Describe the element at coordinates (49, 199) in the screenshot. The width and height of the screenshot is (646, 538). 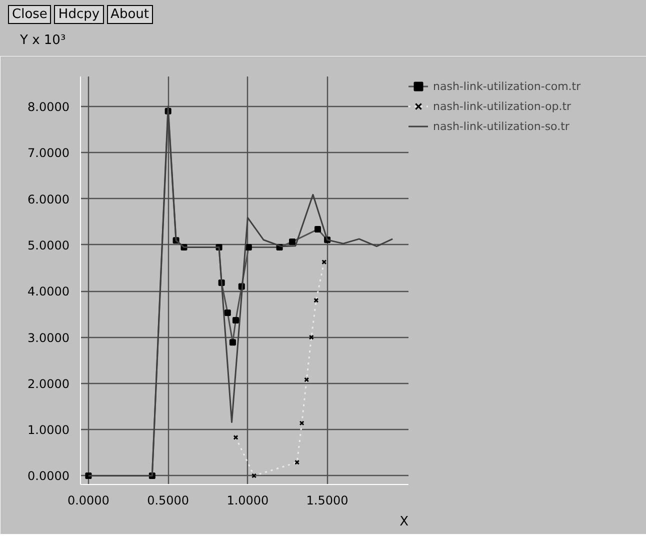
I see `y-tick-label: 6.0000` at that location.